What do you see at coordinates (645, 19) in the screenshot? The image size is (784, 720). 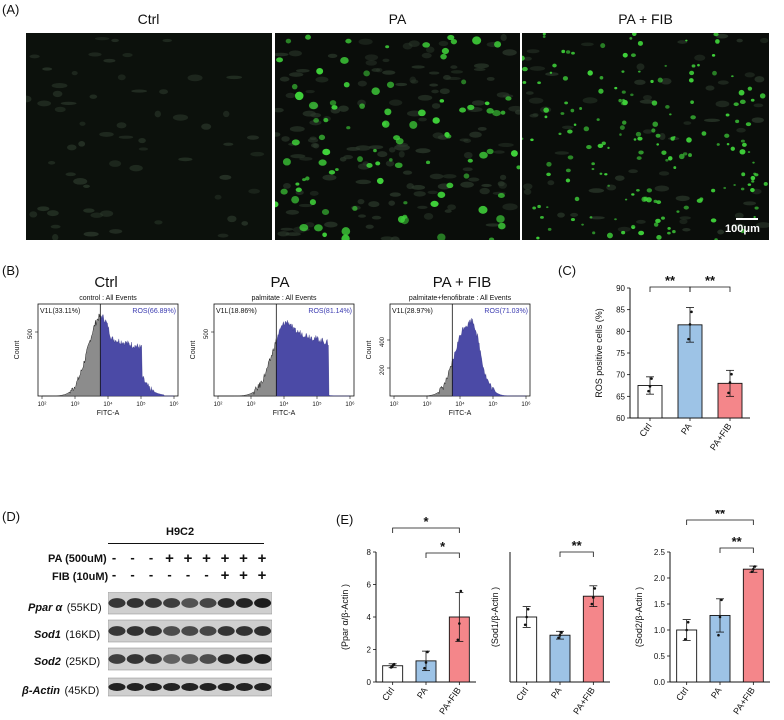 I see `micro-title-pa-fib: PA + FIB` at bounding box center [645, 19].